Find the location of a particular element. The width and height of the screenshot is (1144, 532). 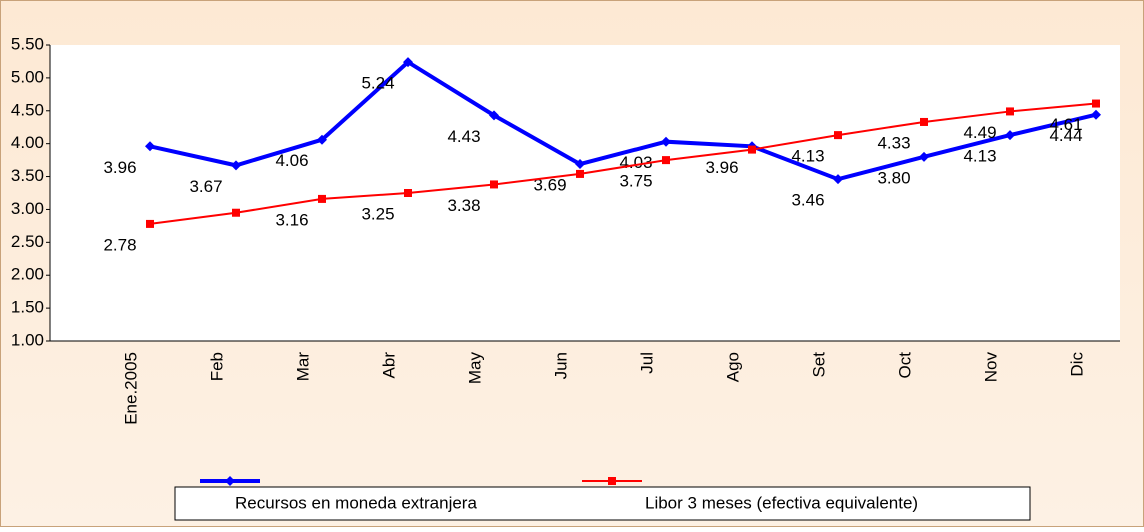

data-label: 4.44 is located at coordinates (1065, 135).